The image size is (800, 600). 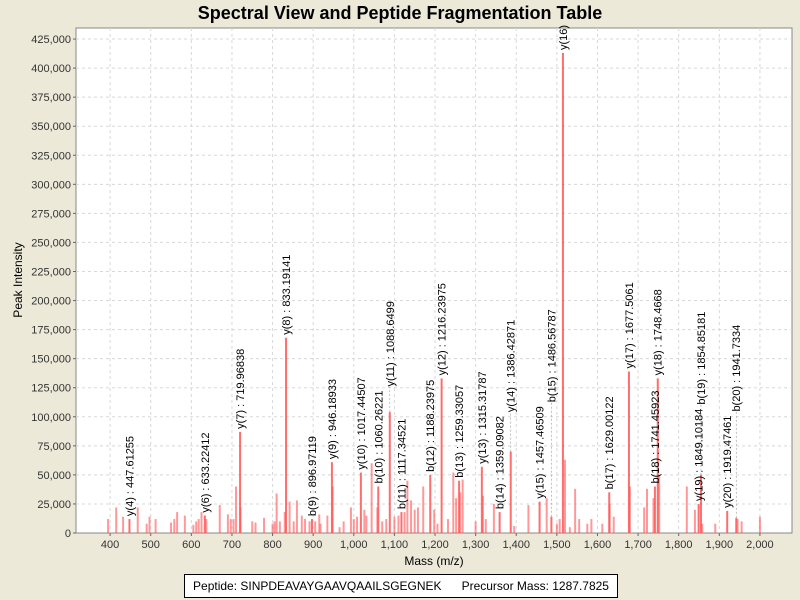 What do you see at coordinates (68, 534) in the screenshot?
I see `y-tick-label: 0` at bounding box center [68, 534].